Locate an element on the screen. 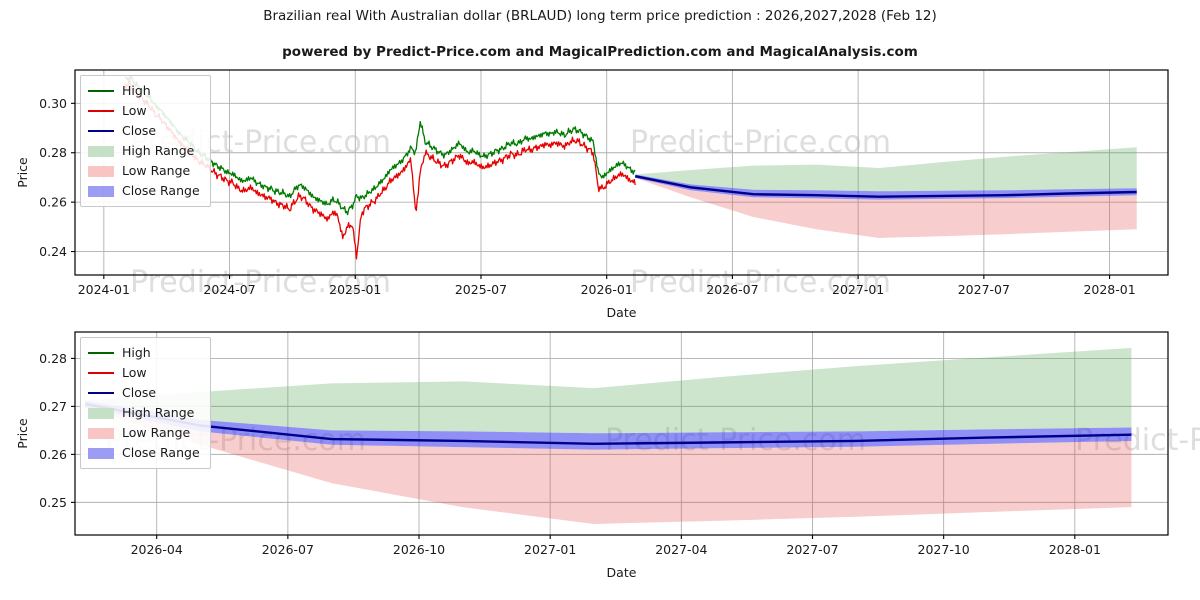  bottom-legend-item-high-range: High Range is located at coordinates (145, 413).